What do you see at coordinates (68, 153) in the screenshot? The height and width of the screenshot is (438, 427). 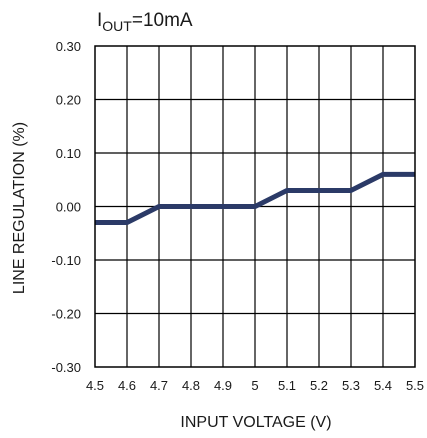 I see `y-tick-label: 0.10` at bounding box center [68, 153].